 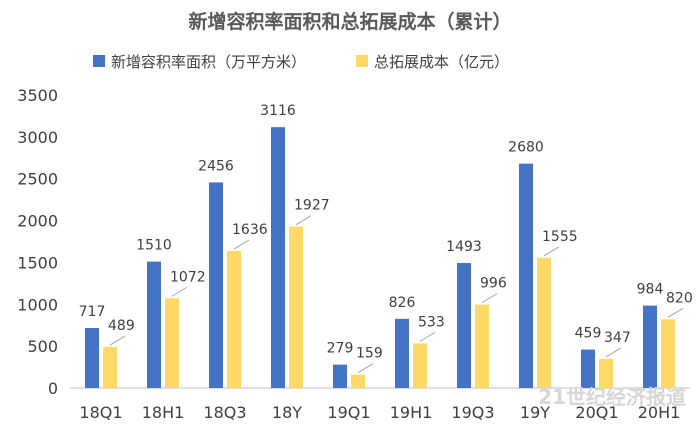 What do you see at coordinates (37, 221) in the screenshot?
I see `y-tick-label: 2000` at bounding box center [37, 221].